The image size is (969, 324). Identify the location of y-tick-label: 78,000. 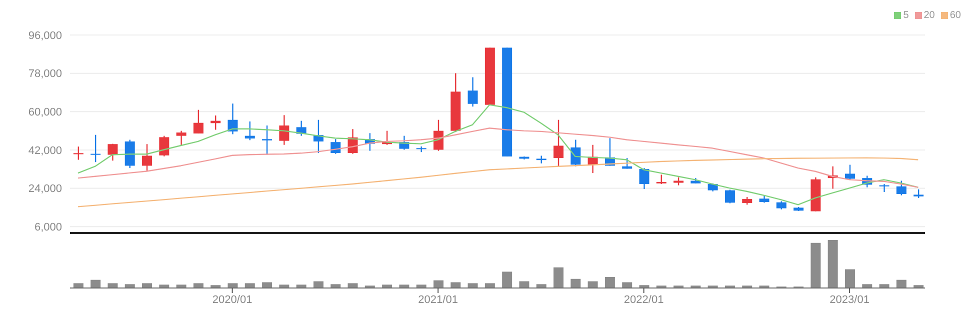
(45, 74).